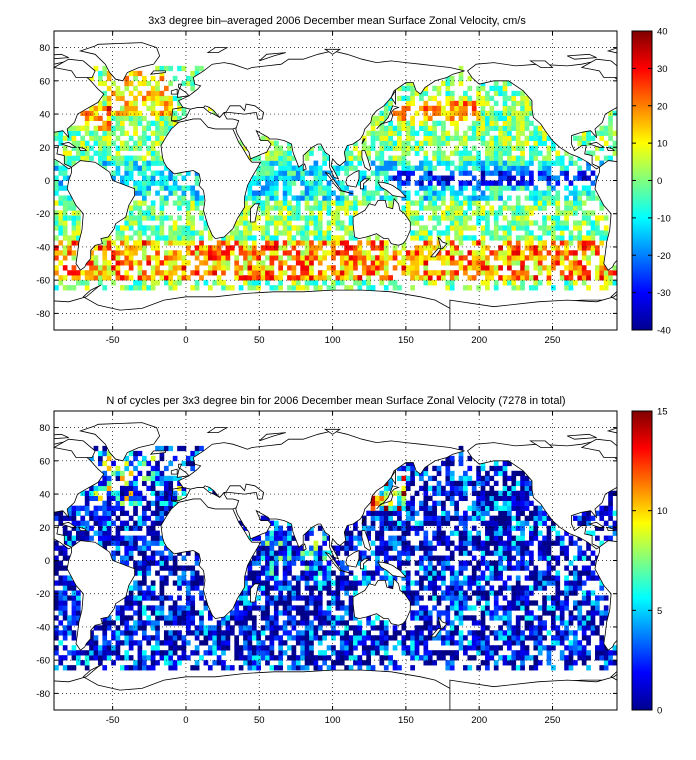 Image resolution: width=696 pixels, height=760 pixels. I want to click on x-tick-label: 200, so click(479, 340).